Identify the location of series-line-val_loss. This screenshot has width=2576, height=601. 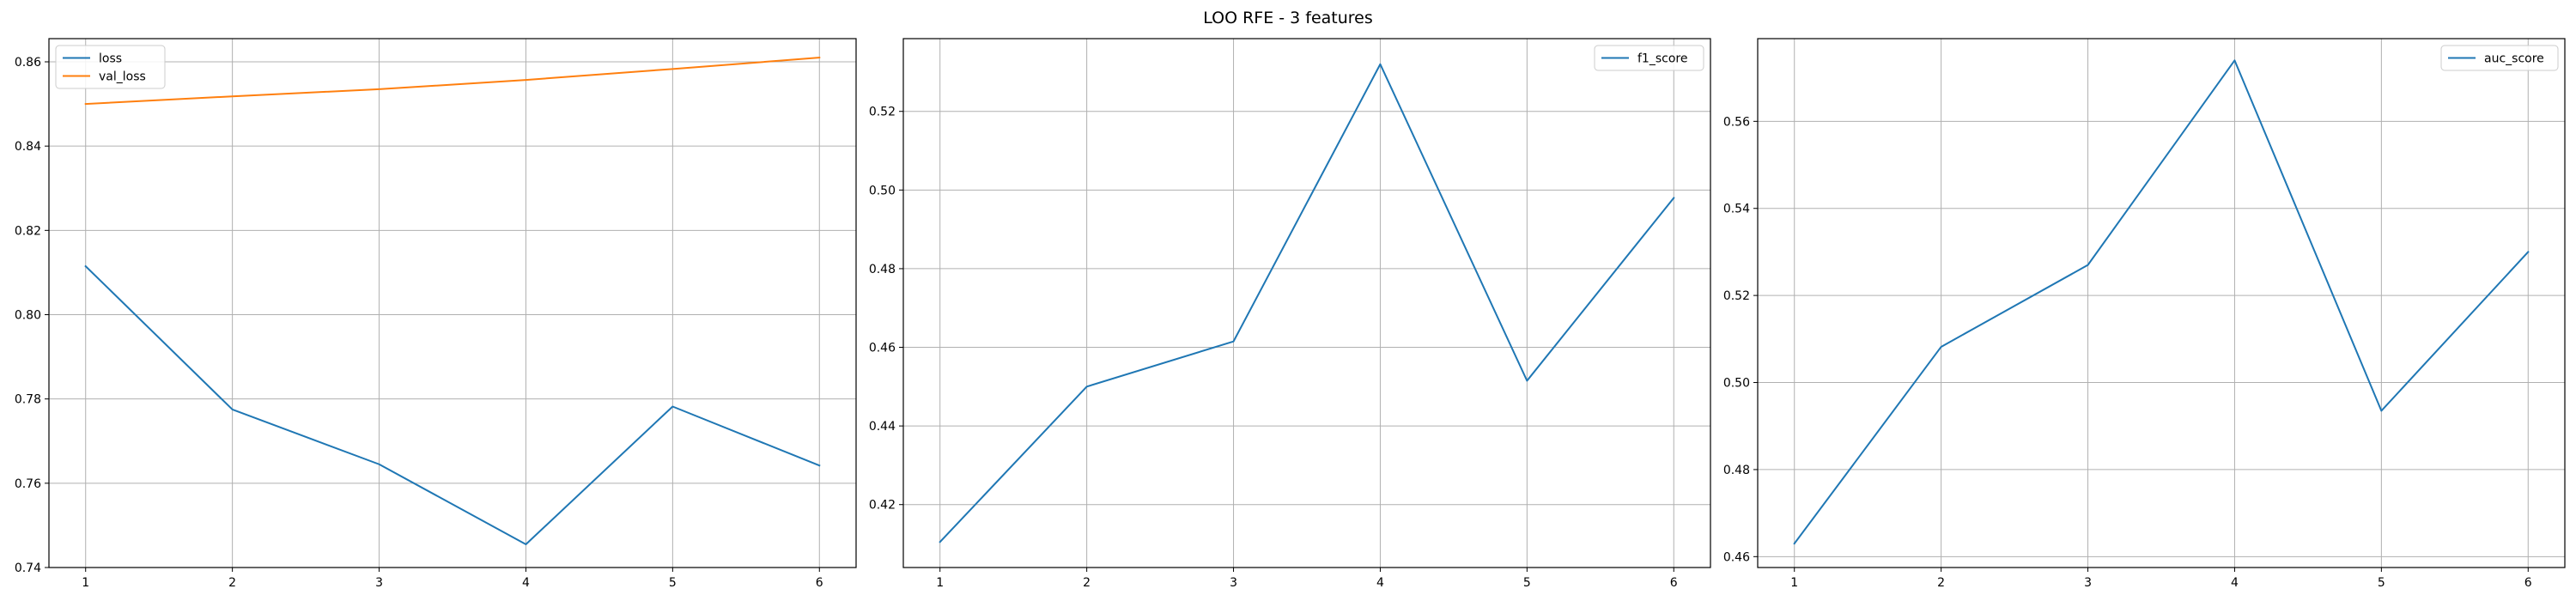
(452, 81).